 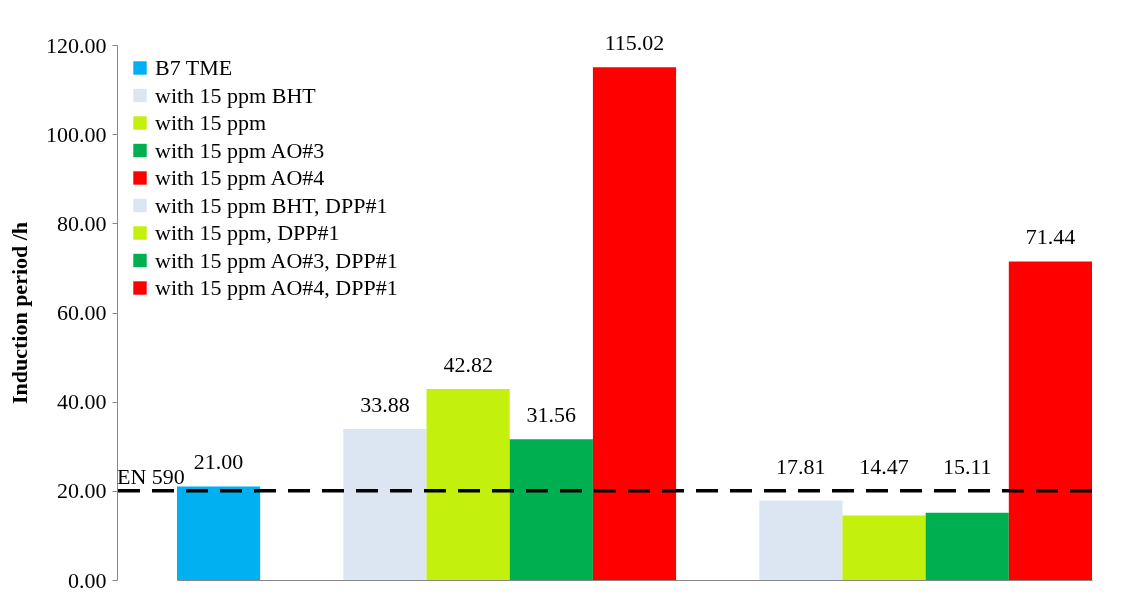 I want to click on y-tick-label: 120.00, so click(x=76, y=45).